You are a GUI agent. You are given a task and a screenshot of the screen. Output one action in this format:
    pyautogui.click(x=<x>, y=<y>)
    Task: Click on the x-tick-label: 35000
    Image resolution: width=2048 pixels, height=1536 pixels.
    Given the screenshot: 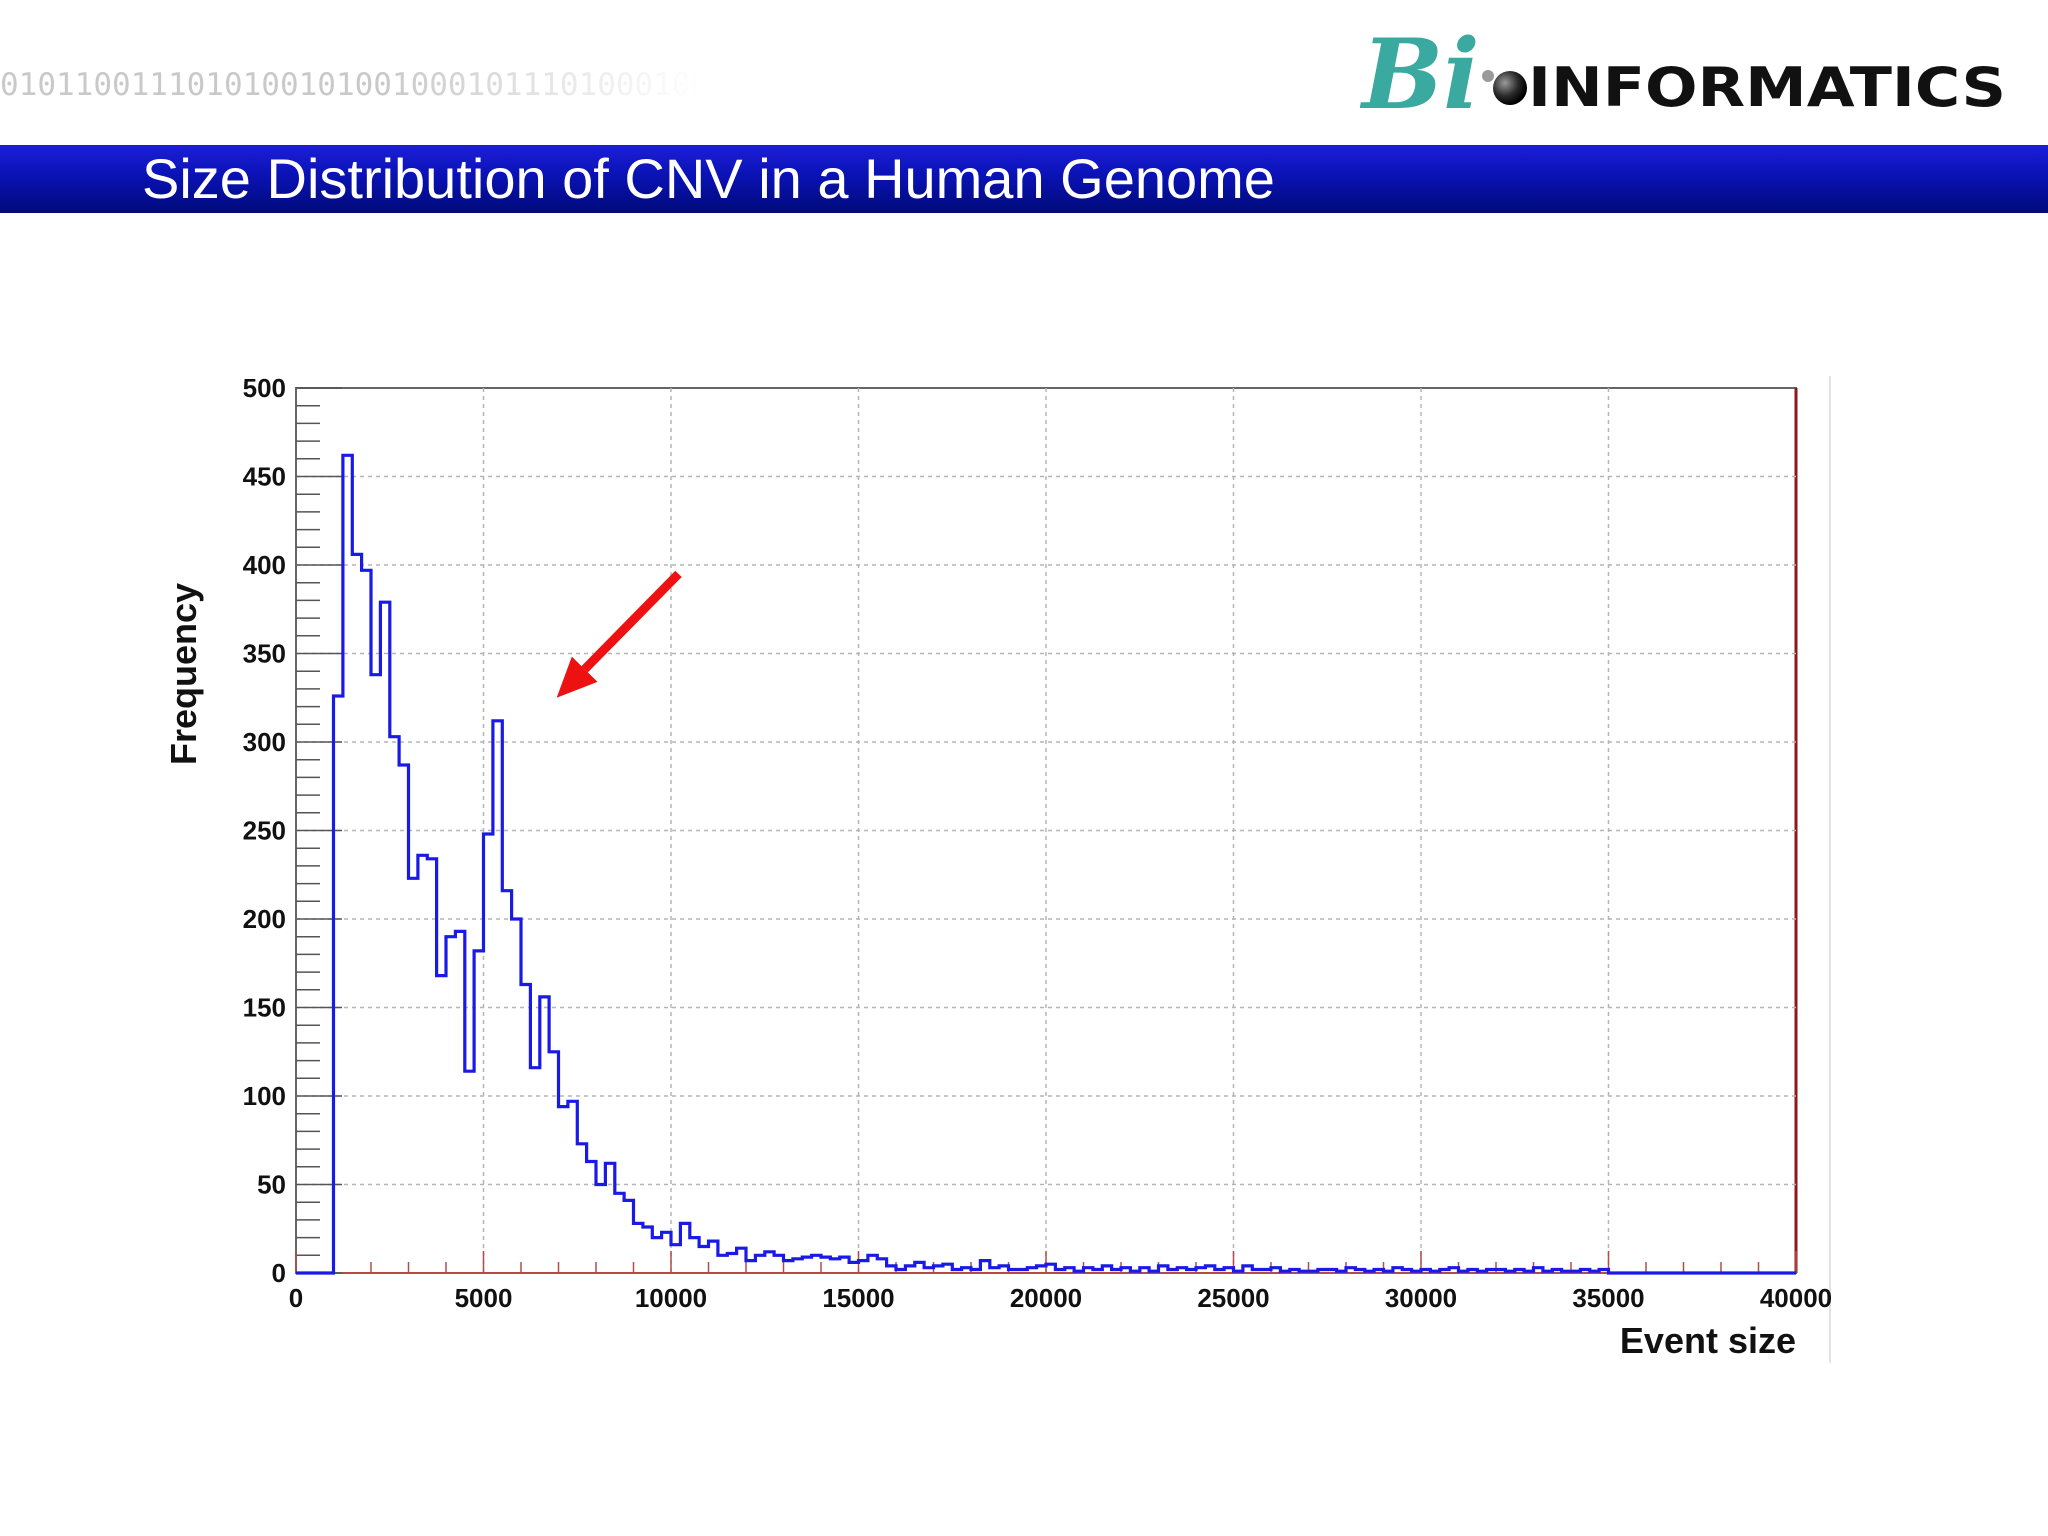 What is the action you would take?
    pyautogui.click(x=1608, y=1298)
    